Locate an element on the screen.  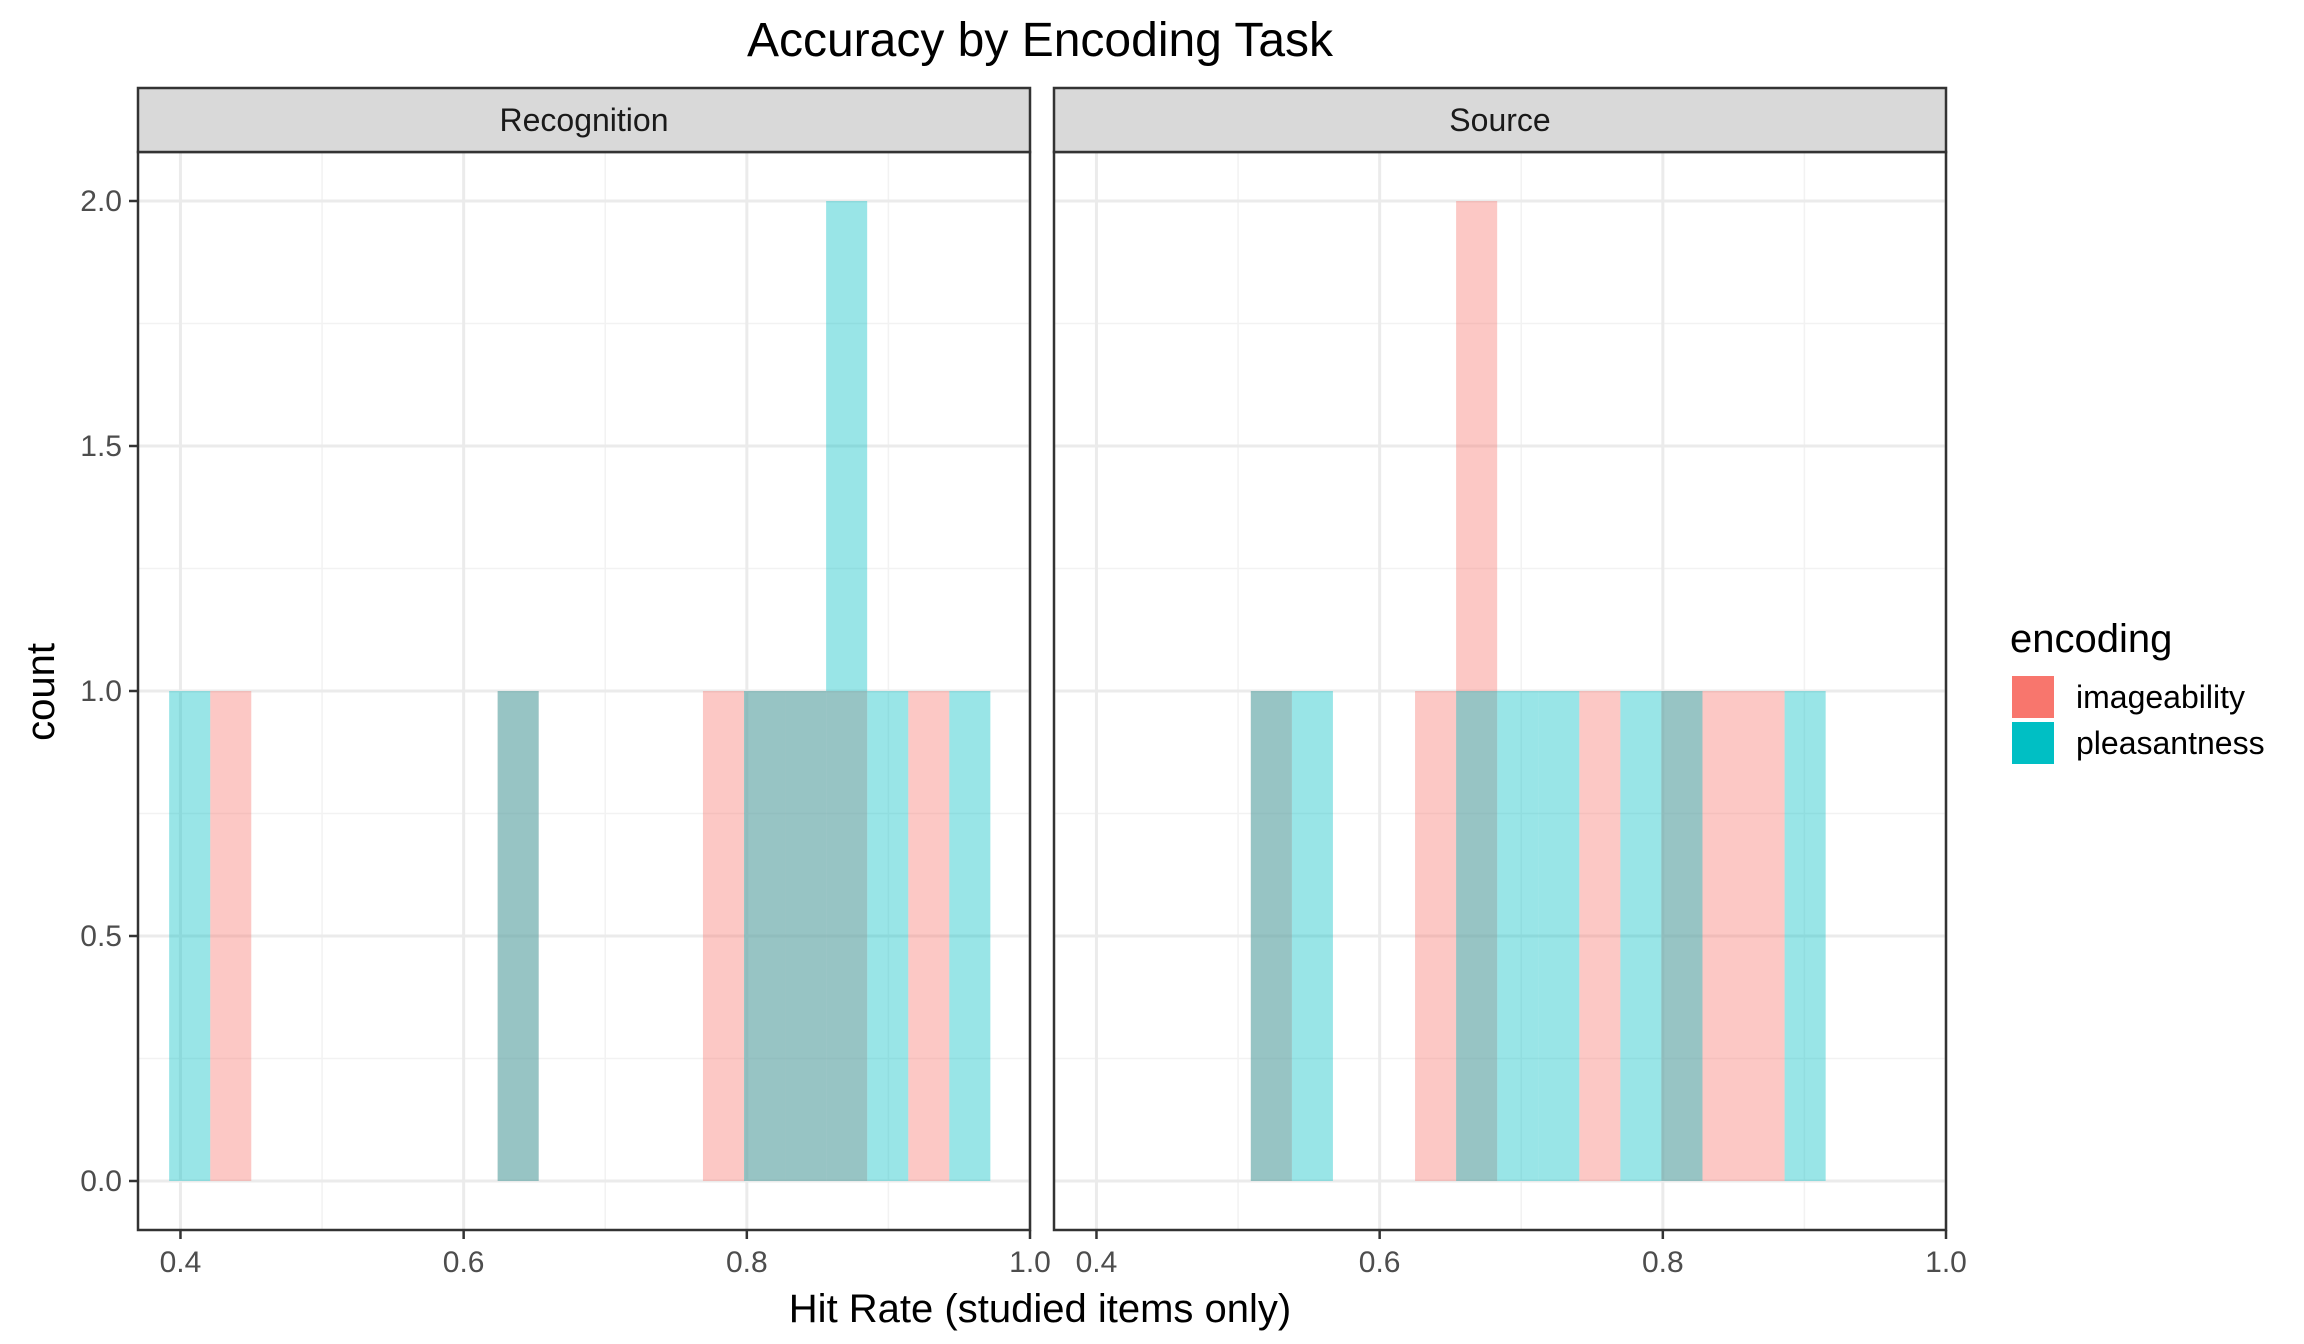
series-pleasantness is located at coordinates (1538, 936).